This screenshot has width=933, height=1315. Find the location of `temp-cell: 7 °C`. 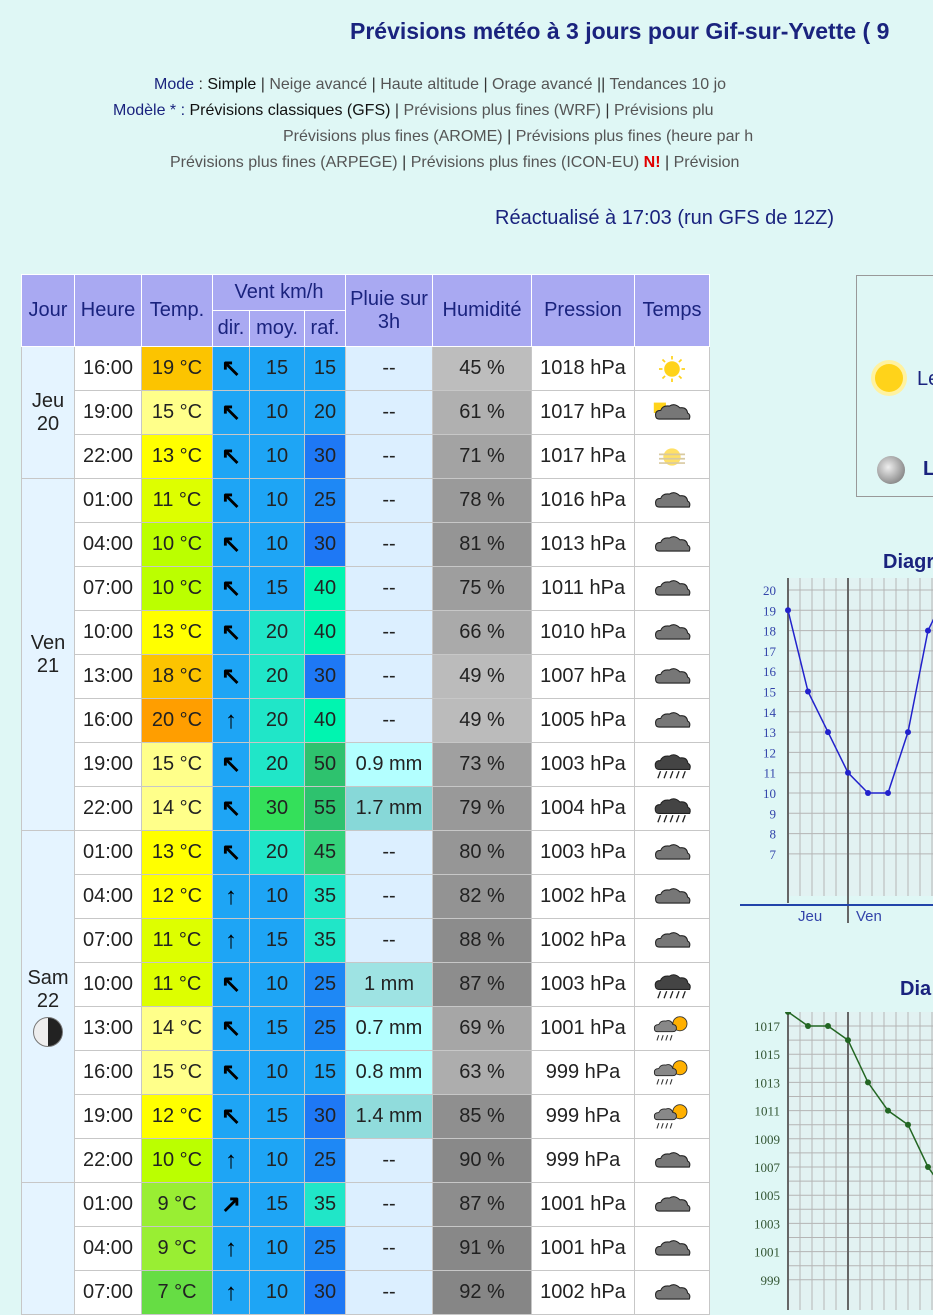

temp-cell: 7 °C is located at coordinates (177, 1292).